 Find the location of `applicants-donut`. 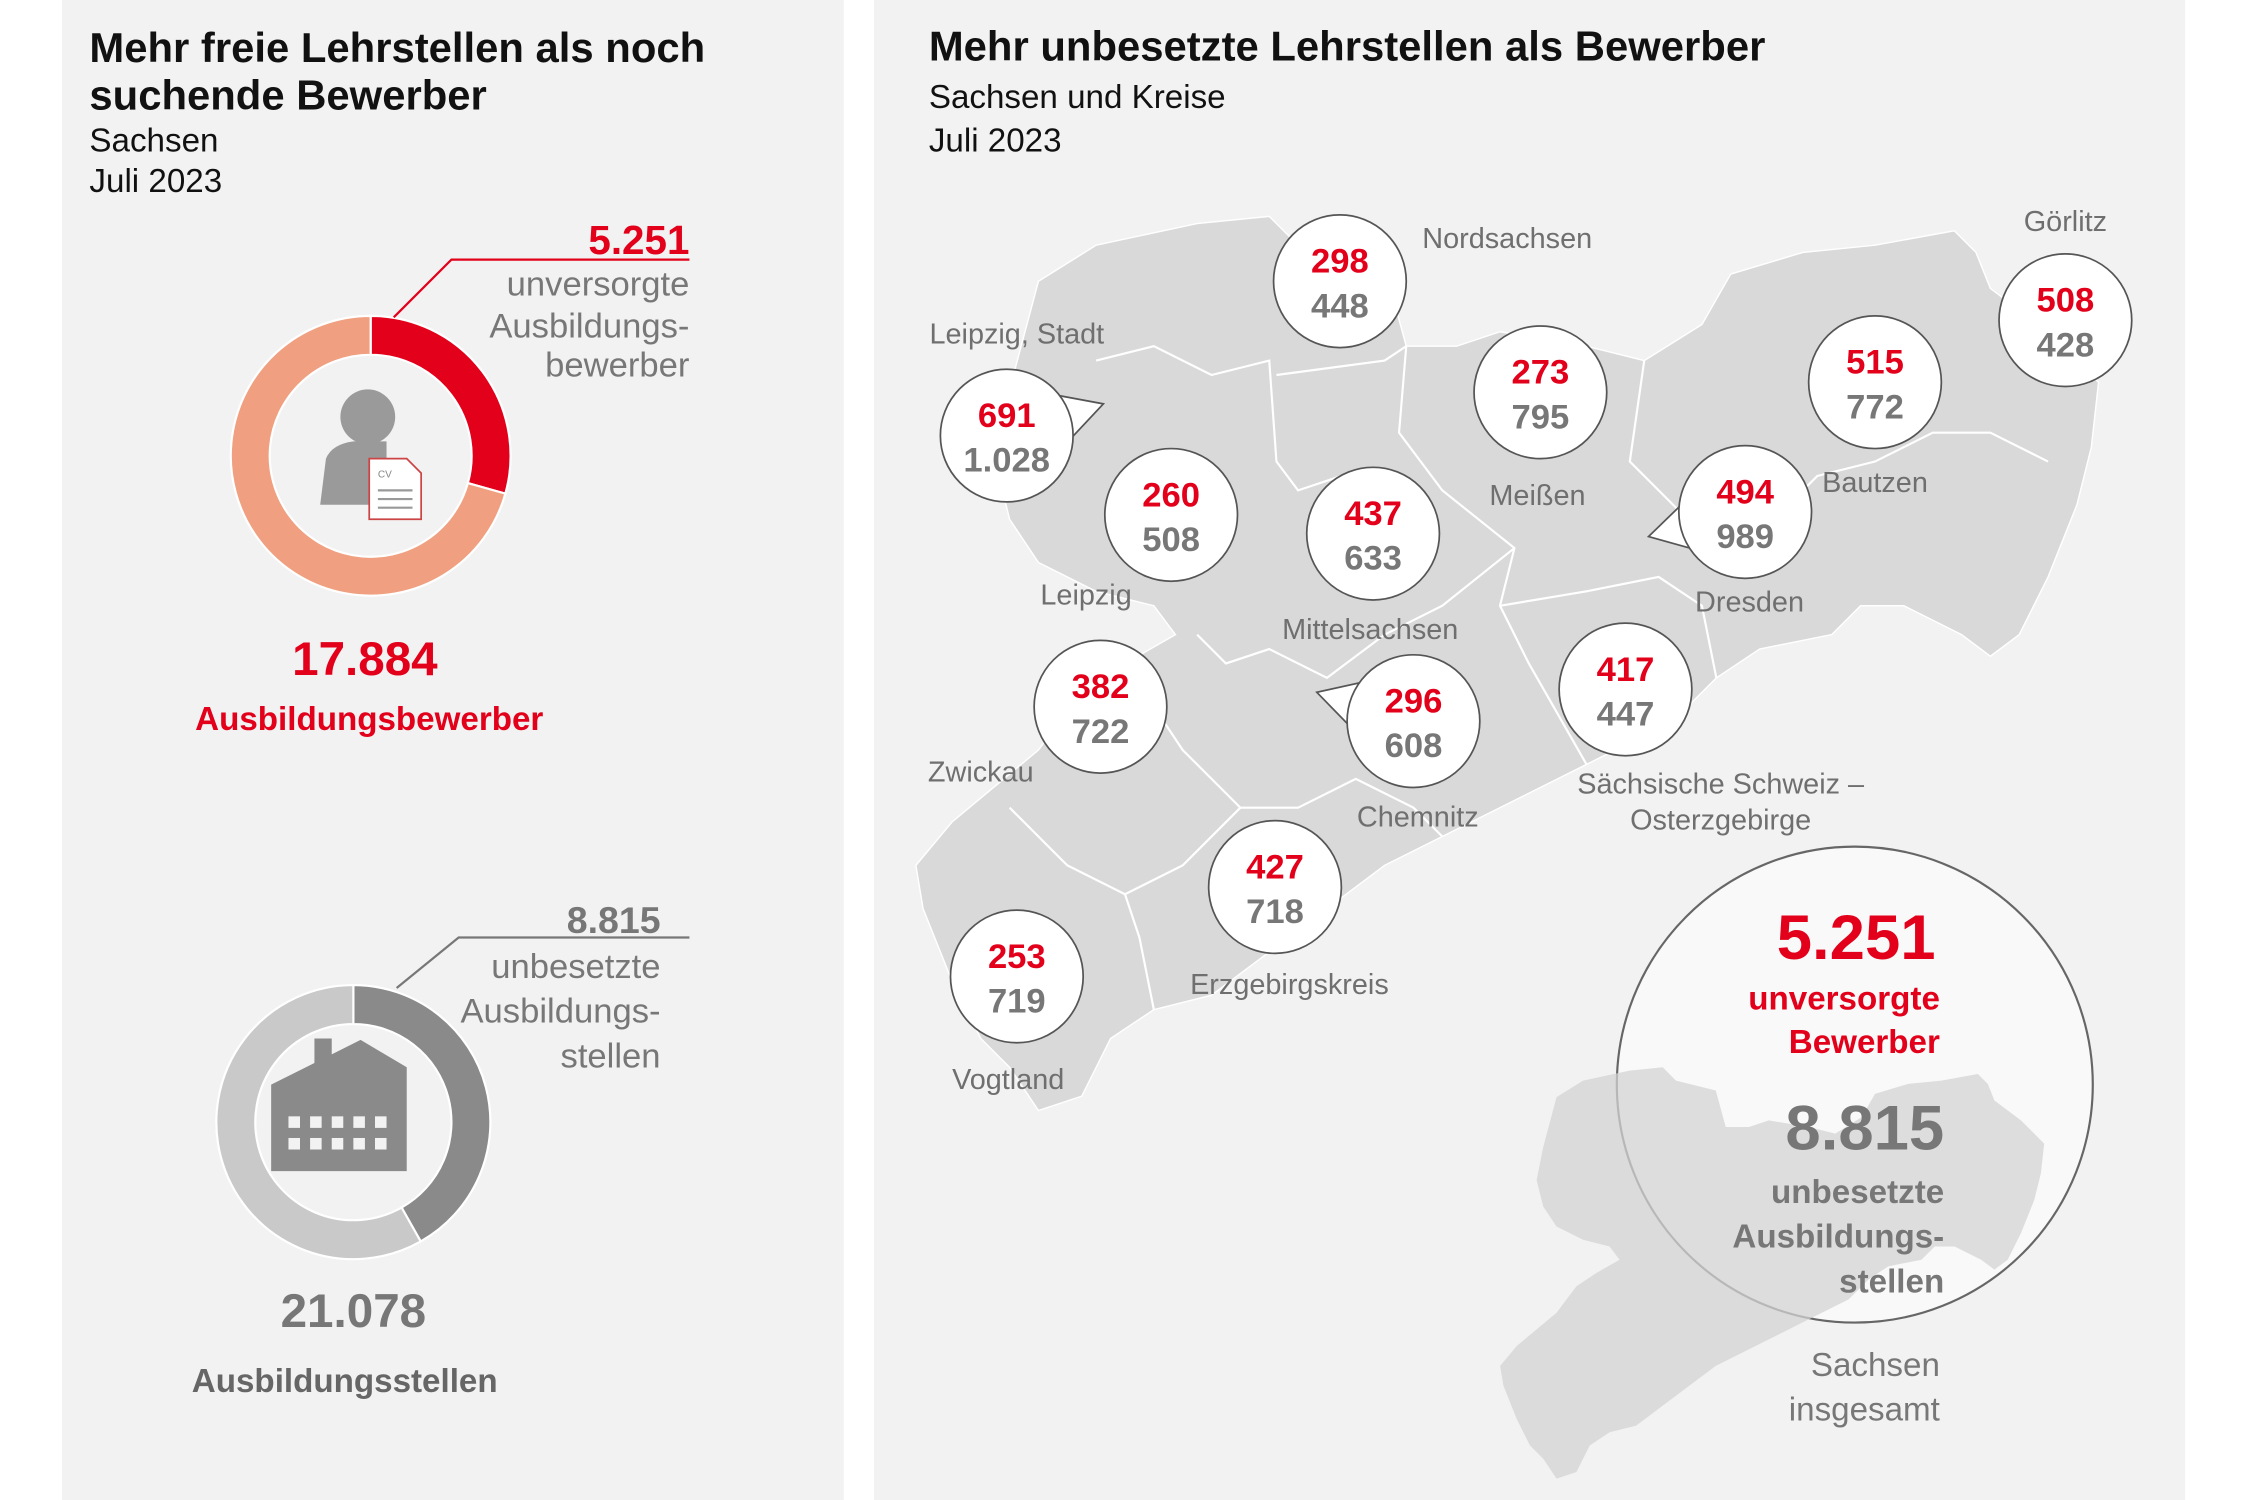

applicants-donut is located at coordinates (370, 455).